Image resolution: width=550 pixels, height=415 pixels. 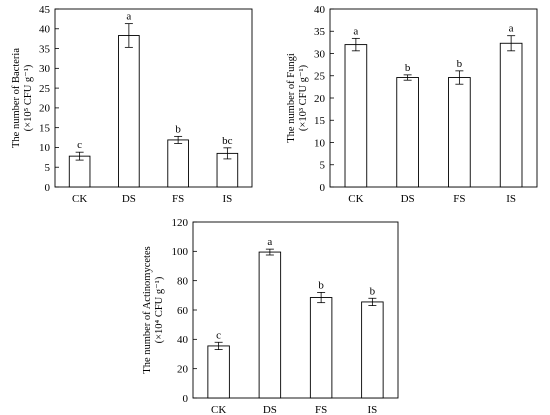 I want to click on y-tick-label: 60, so click(x=183, y=311).